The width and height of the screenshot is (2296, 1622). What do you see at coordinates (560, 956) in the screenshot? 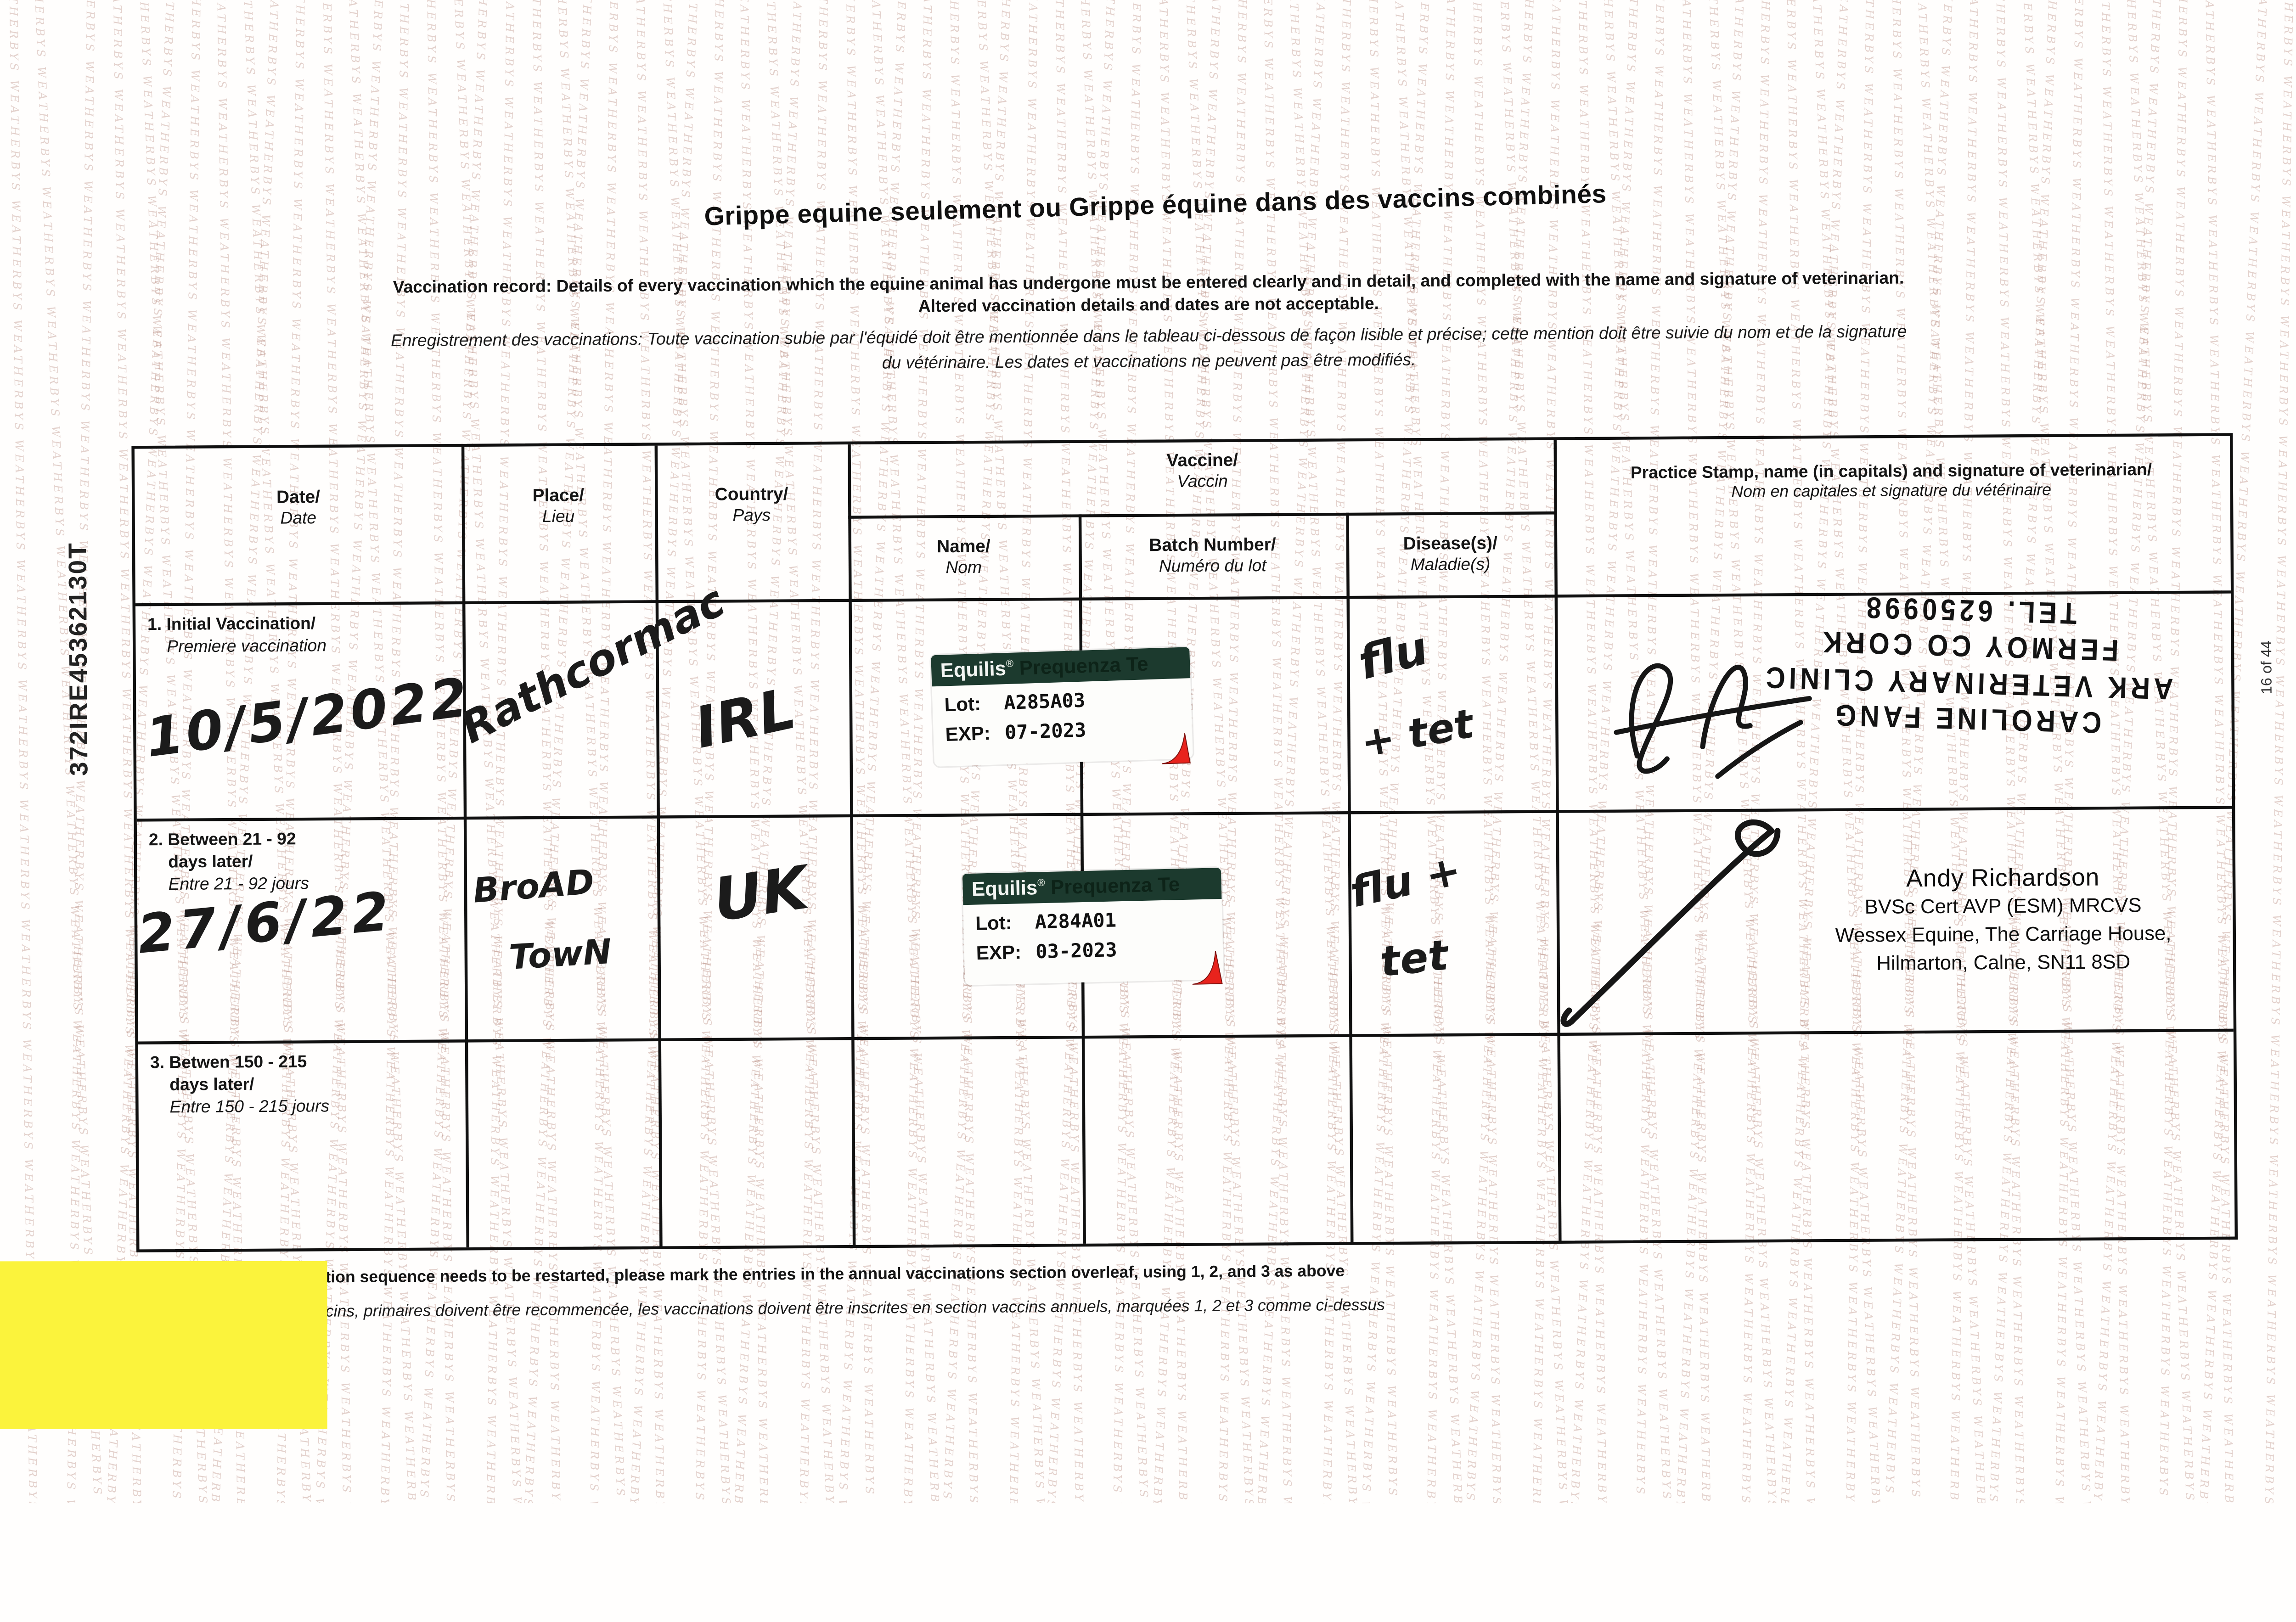
I see `row2-place-handwriting-line2: TowN` at bounding box center [560, 956].